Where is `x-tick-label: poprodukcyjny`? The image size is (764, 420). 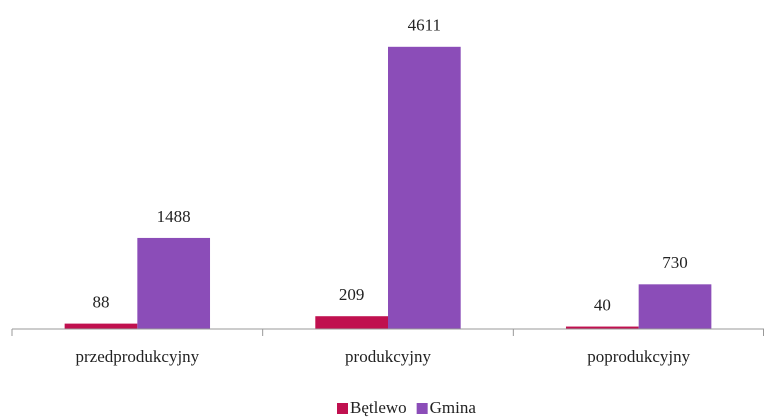 x-tick-label: poprodukcyjny is located at coordinates (638, 356).